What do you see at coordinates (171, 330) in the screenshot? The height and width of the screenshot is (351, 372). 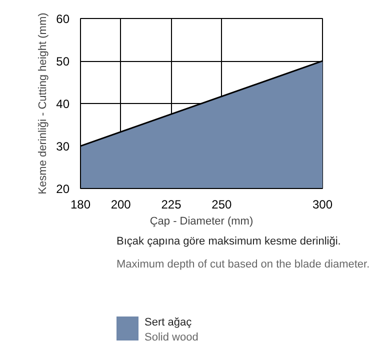 I see `legend-label: Sert ağaç Solid wood` at bounding box center [171, 330].